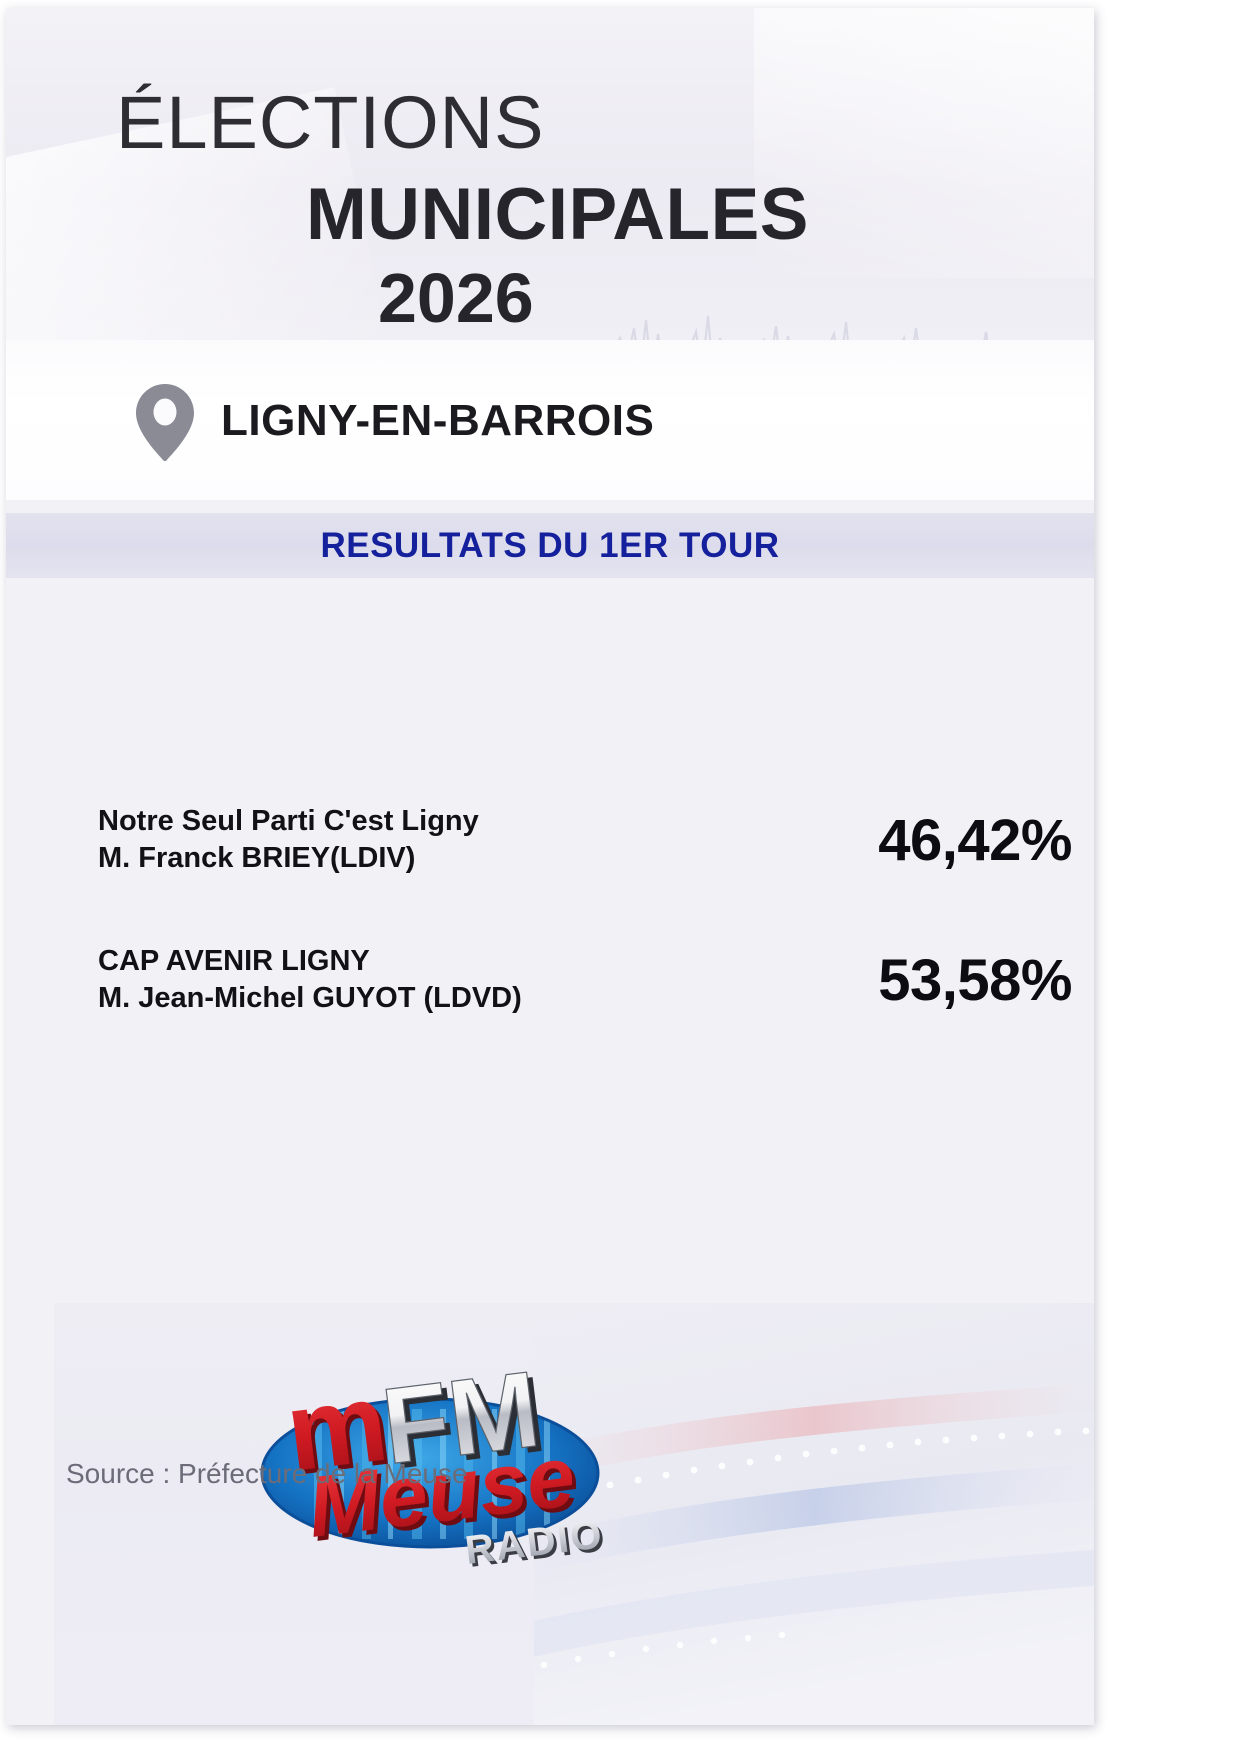 The image size is (1241, 1757). I want to click on result-party-name: CAP AVENIR LIGNY, so click(234, 961).